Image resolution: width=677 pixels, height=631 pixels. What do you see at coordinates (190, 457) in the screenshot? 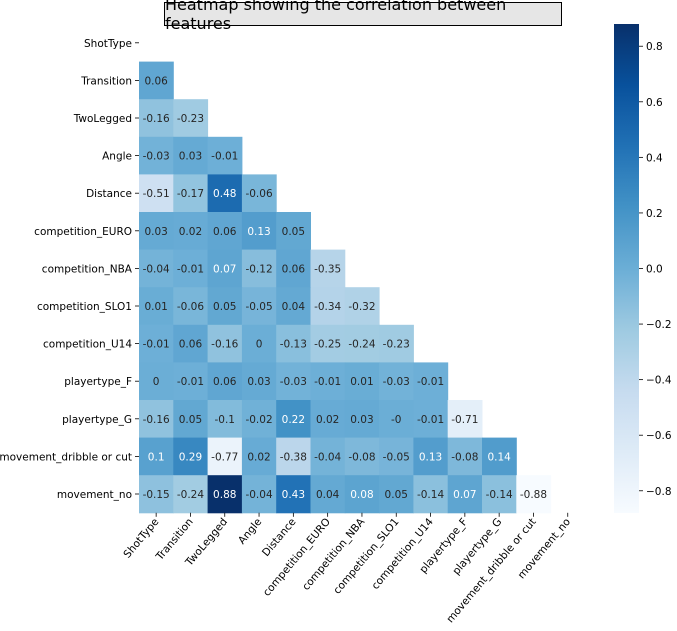
I see `cell-value-label: 0.29` at bounding box center [190, 457].